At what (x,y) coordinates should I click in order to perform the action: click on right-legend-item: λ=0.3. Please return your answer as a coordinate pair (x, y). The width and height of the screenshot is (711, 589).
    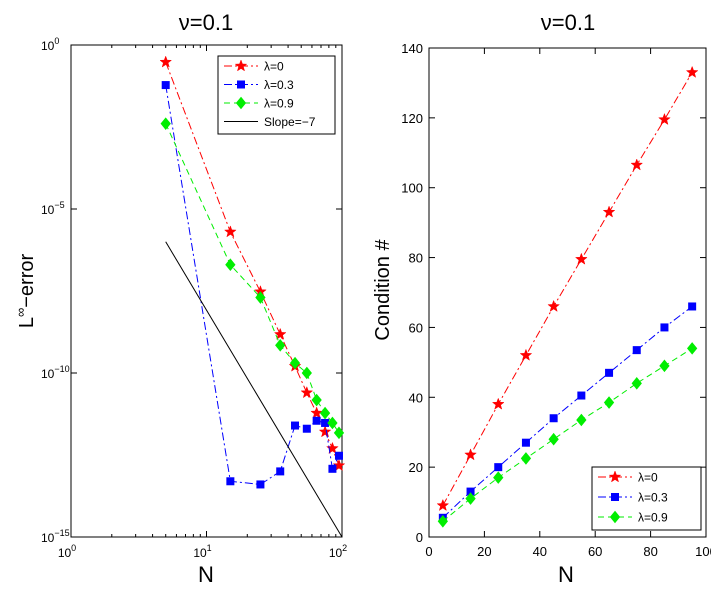
    Looking at the image, I should click on (633, 498).